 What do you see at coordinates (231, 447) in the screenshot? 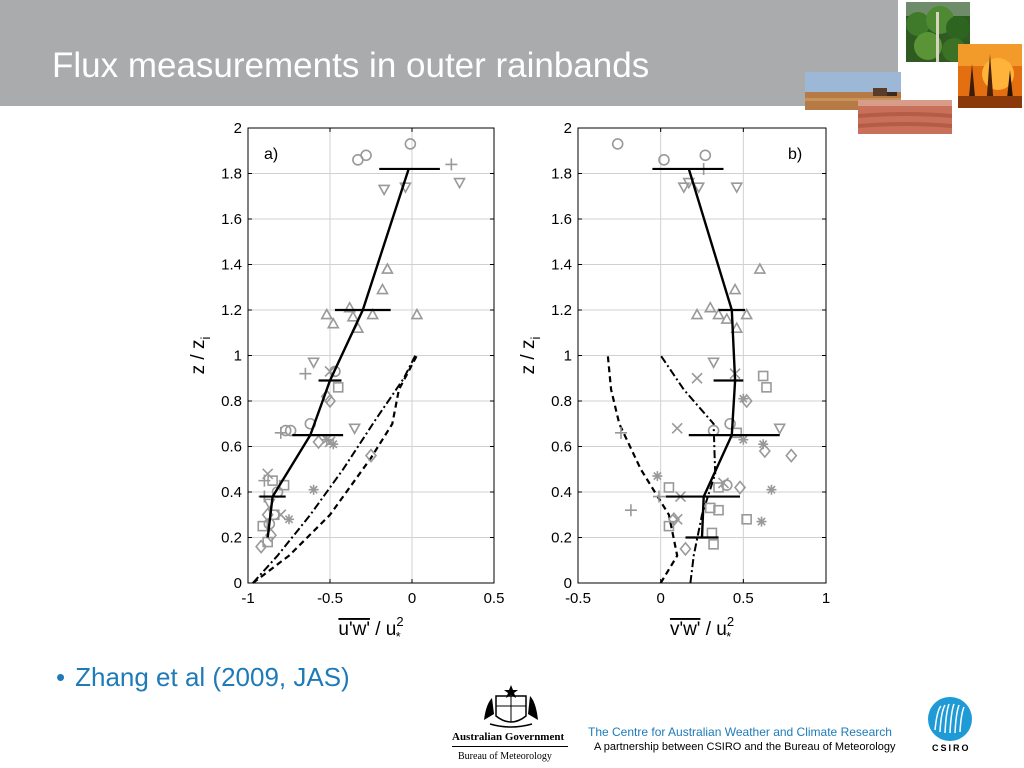
I see `y-tick-label: 0.6` at bounding box center [231, 447].